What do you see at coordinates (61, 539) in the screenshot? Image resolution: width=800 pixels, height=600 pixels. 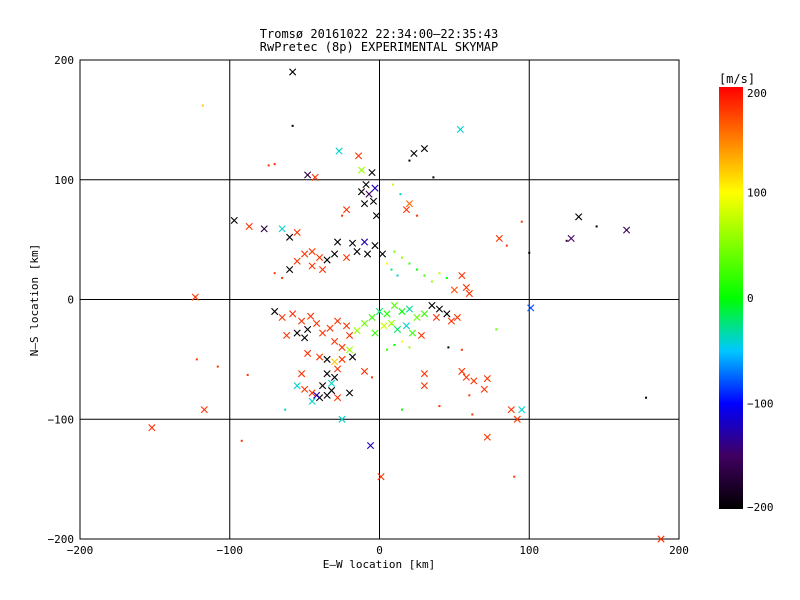 I see `y-tick-label: −200` at bounding box center [61, 539].